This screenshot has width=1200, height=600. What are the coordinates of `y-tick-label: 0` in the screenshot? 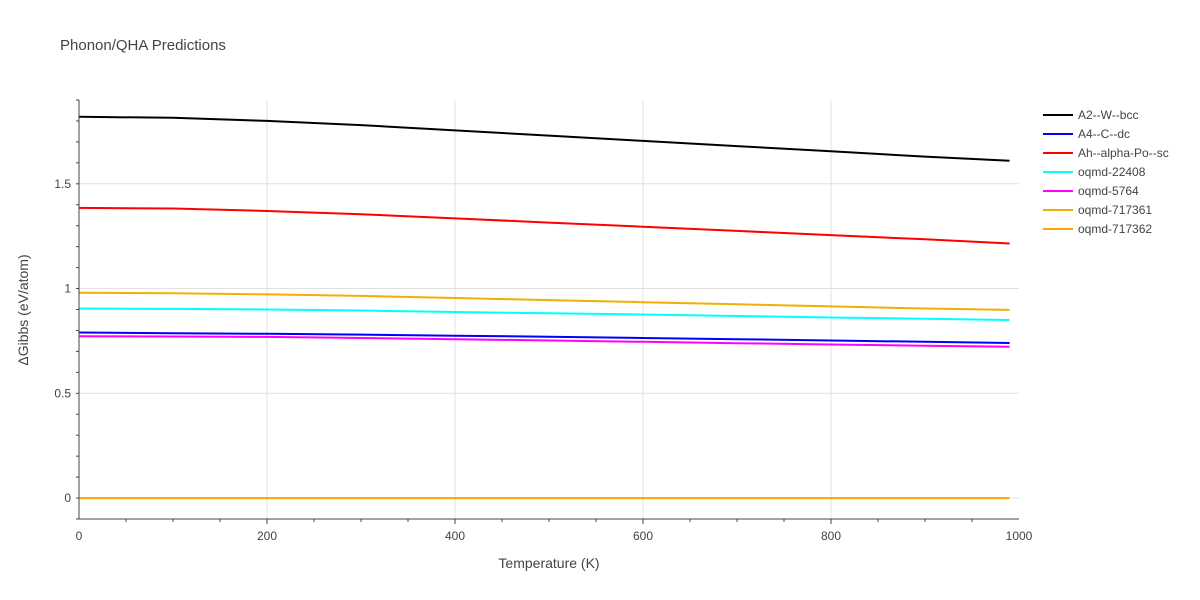 It's located at (67, 498).